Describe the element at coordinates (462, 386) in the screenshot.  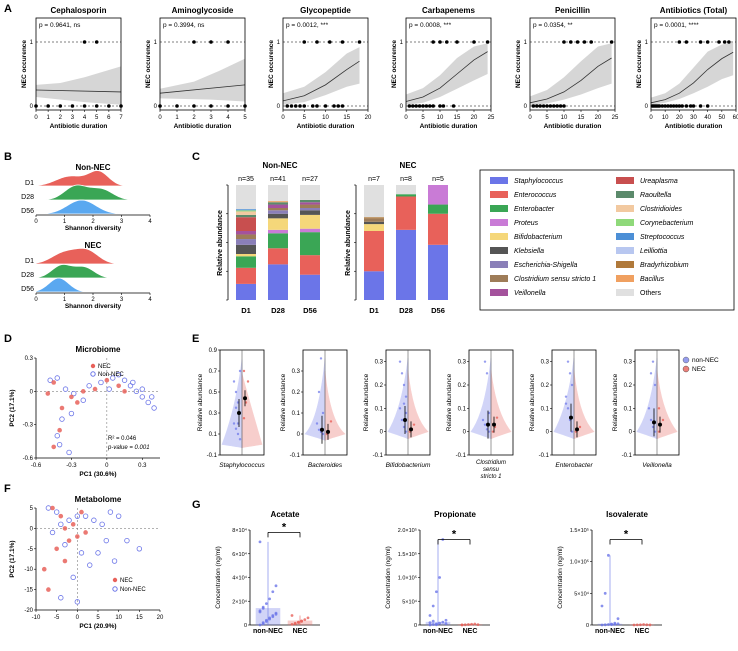
I see `tick-label: 0.2` at that location.